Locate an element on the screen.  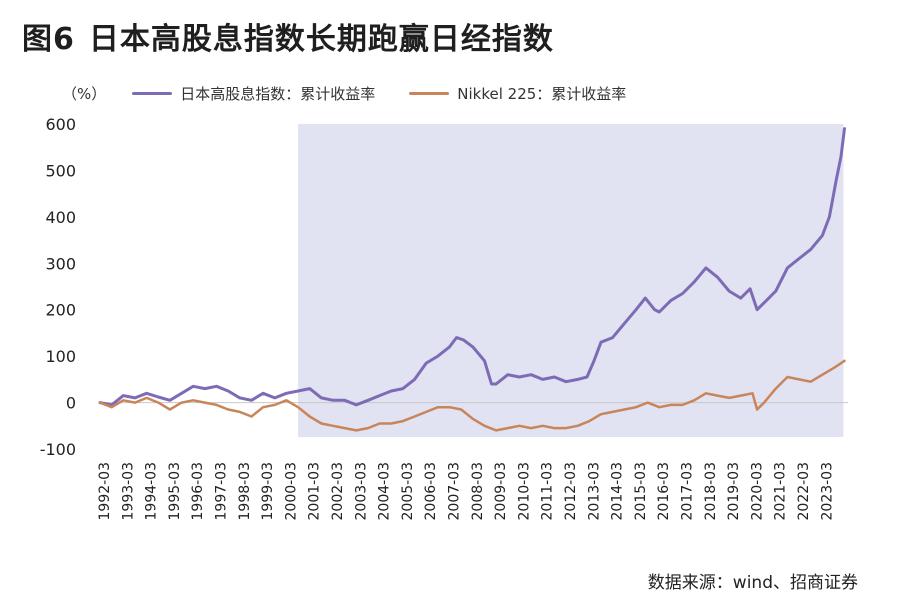
legend: （%） 日本高股息指数：累计收益率 Nikkel 225：累计收益率 is located at coordinates (361, 93).